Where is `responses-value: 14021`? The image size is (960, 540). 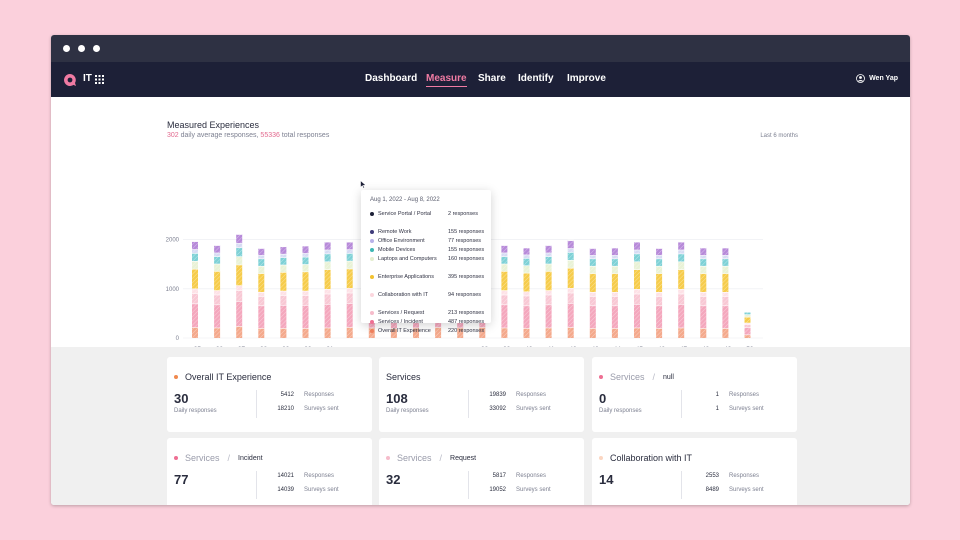 responses-value: 14021 is located at coordinates (285, 476).